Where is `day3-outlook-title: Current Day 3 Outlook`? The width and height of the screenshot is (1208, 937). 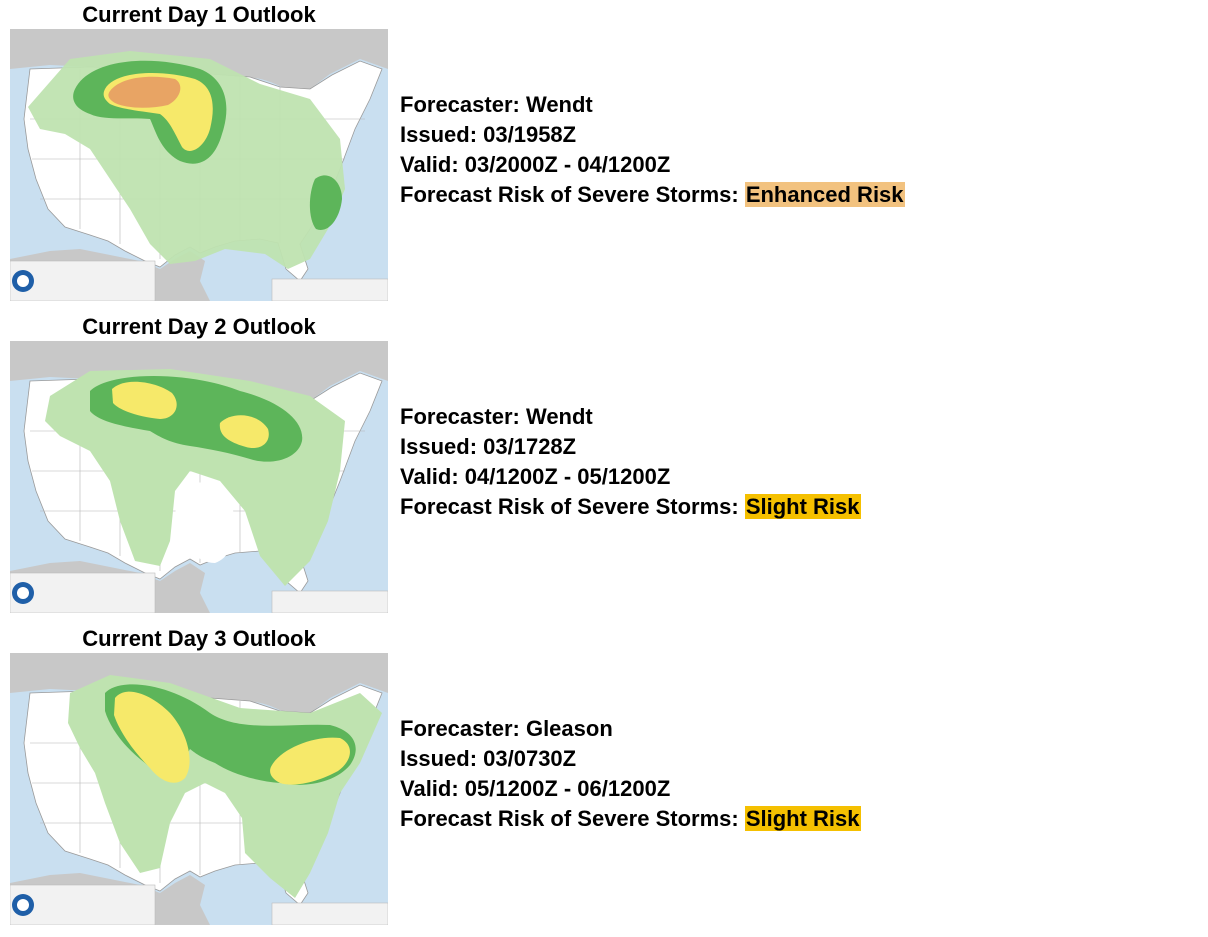 day3-outlook-title: Current Day 3 Outlook is located at coordinates (199, 638).